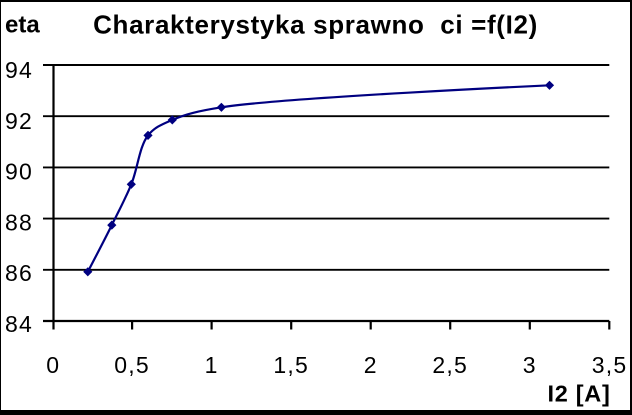  I want to click on svg-text: 2, so click(371, 365).